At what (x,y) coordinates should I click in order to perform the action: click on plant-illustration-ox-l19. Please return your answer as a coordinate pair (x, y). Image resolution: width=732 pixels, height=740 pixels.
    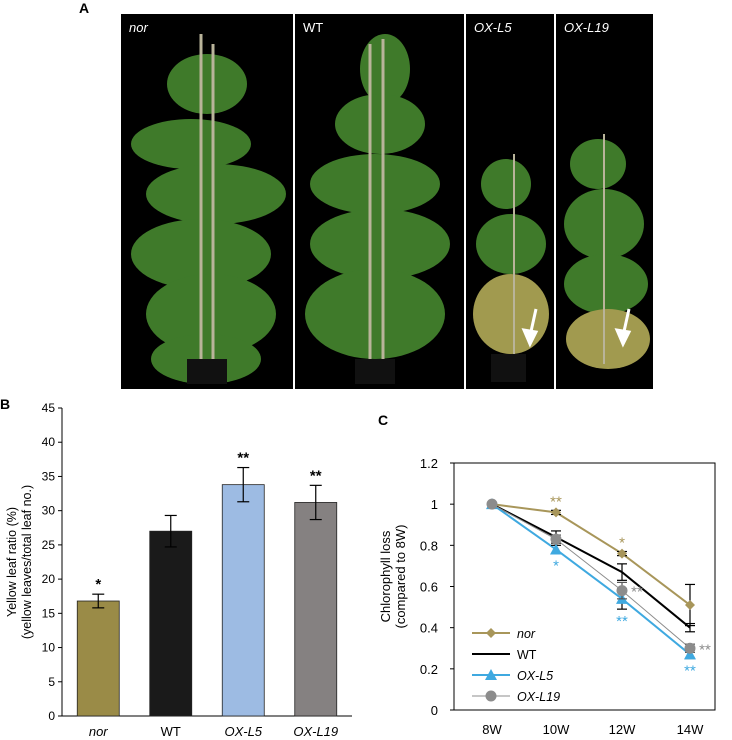
    Looking at the image, I should click on (604, 201).